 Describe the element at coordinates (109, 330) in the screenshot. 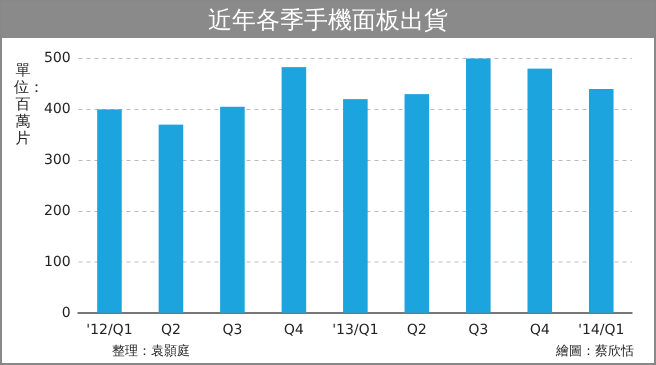

I see `x-tick-label: '12/Q1` at that location.